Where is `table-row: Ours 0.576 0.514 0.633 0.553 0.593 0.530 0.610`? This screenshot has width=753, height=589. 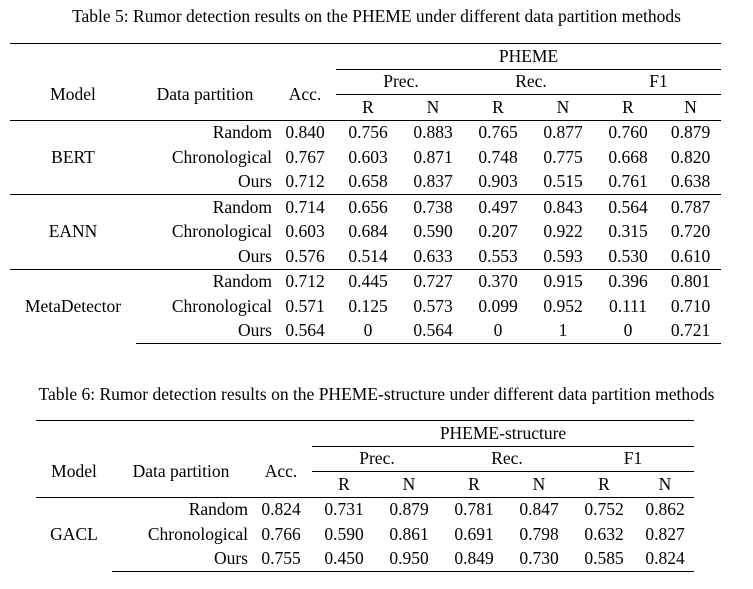 table-row: Ours 0.576 0.514 0.633 0.553 0.593 0.530 0.610 is located at coordinates (365, 256).